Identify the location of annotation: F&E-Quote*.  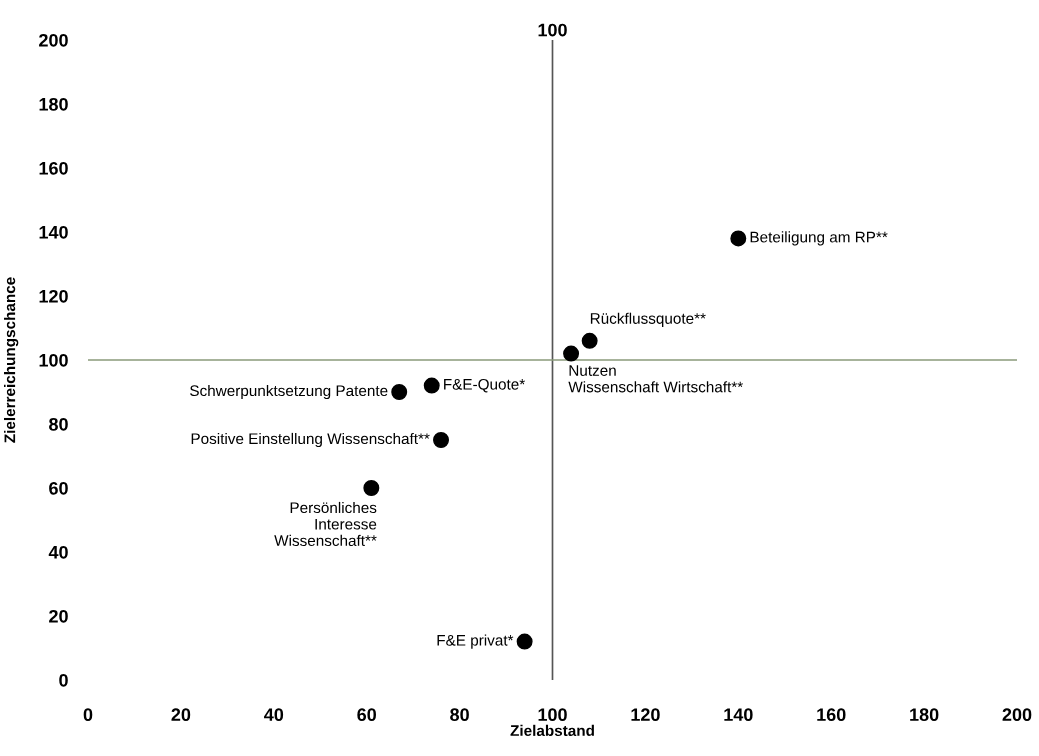
(484, 385).